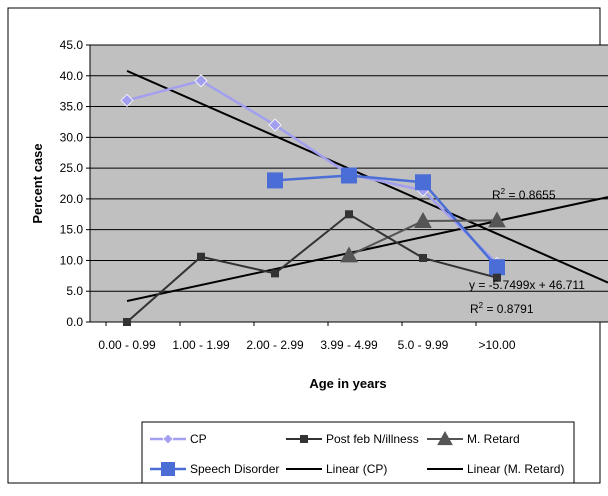 The width and height of the screenshot is (608, 496). Describe the element at coordinates (72, 137) in the screenshot. I see `y-tick-label: 30.0` at that location.